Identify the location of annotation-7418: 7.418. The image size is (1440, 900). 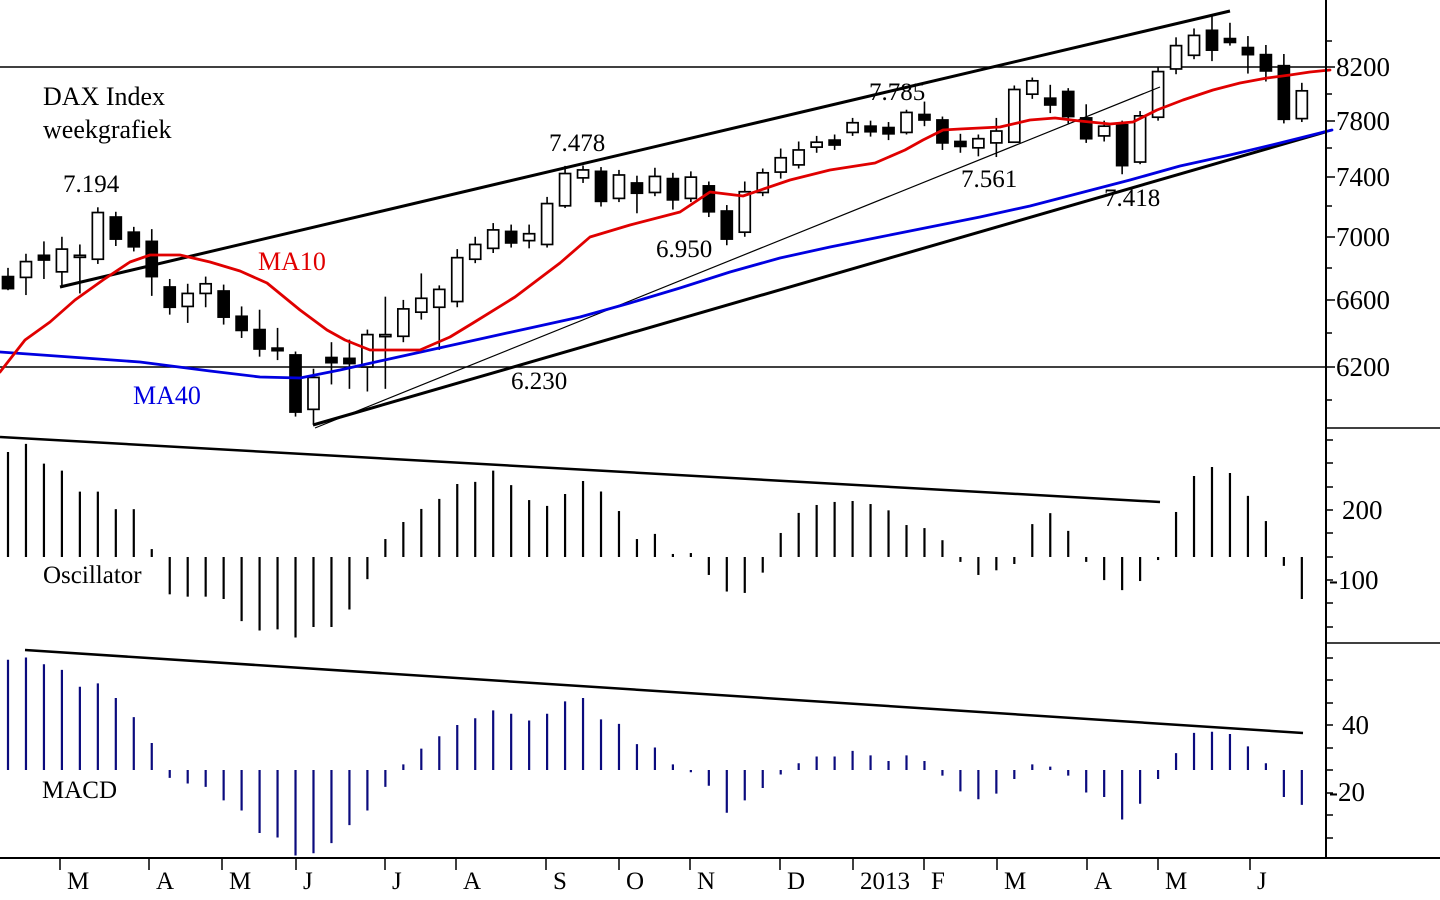
(1132, 198).